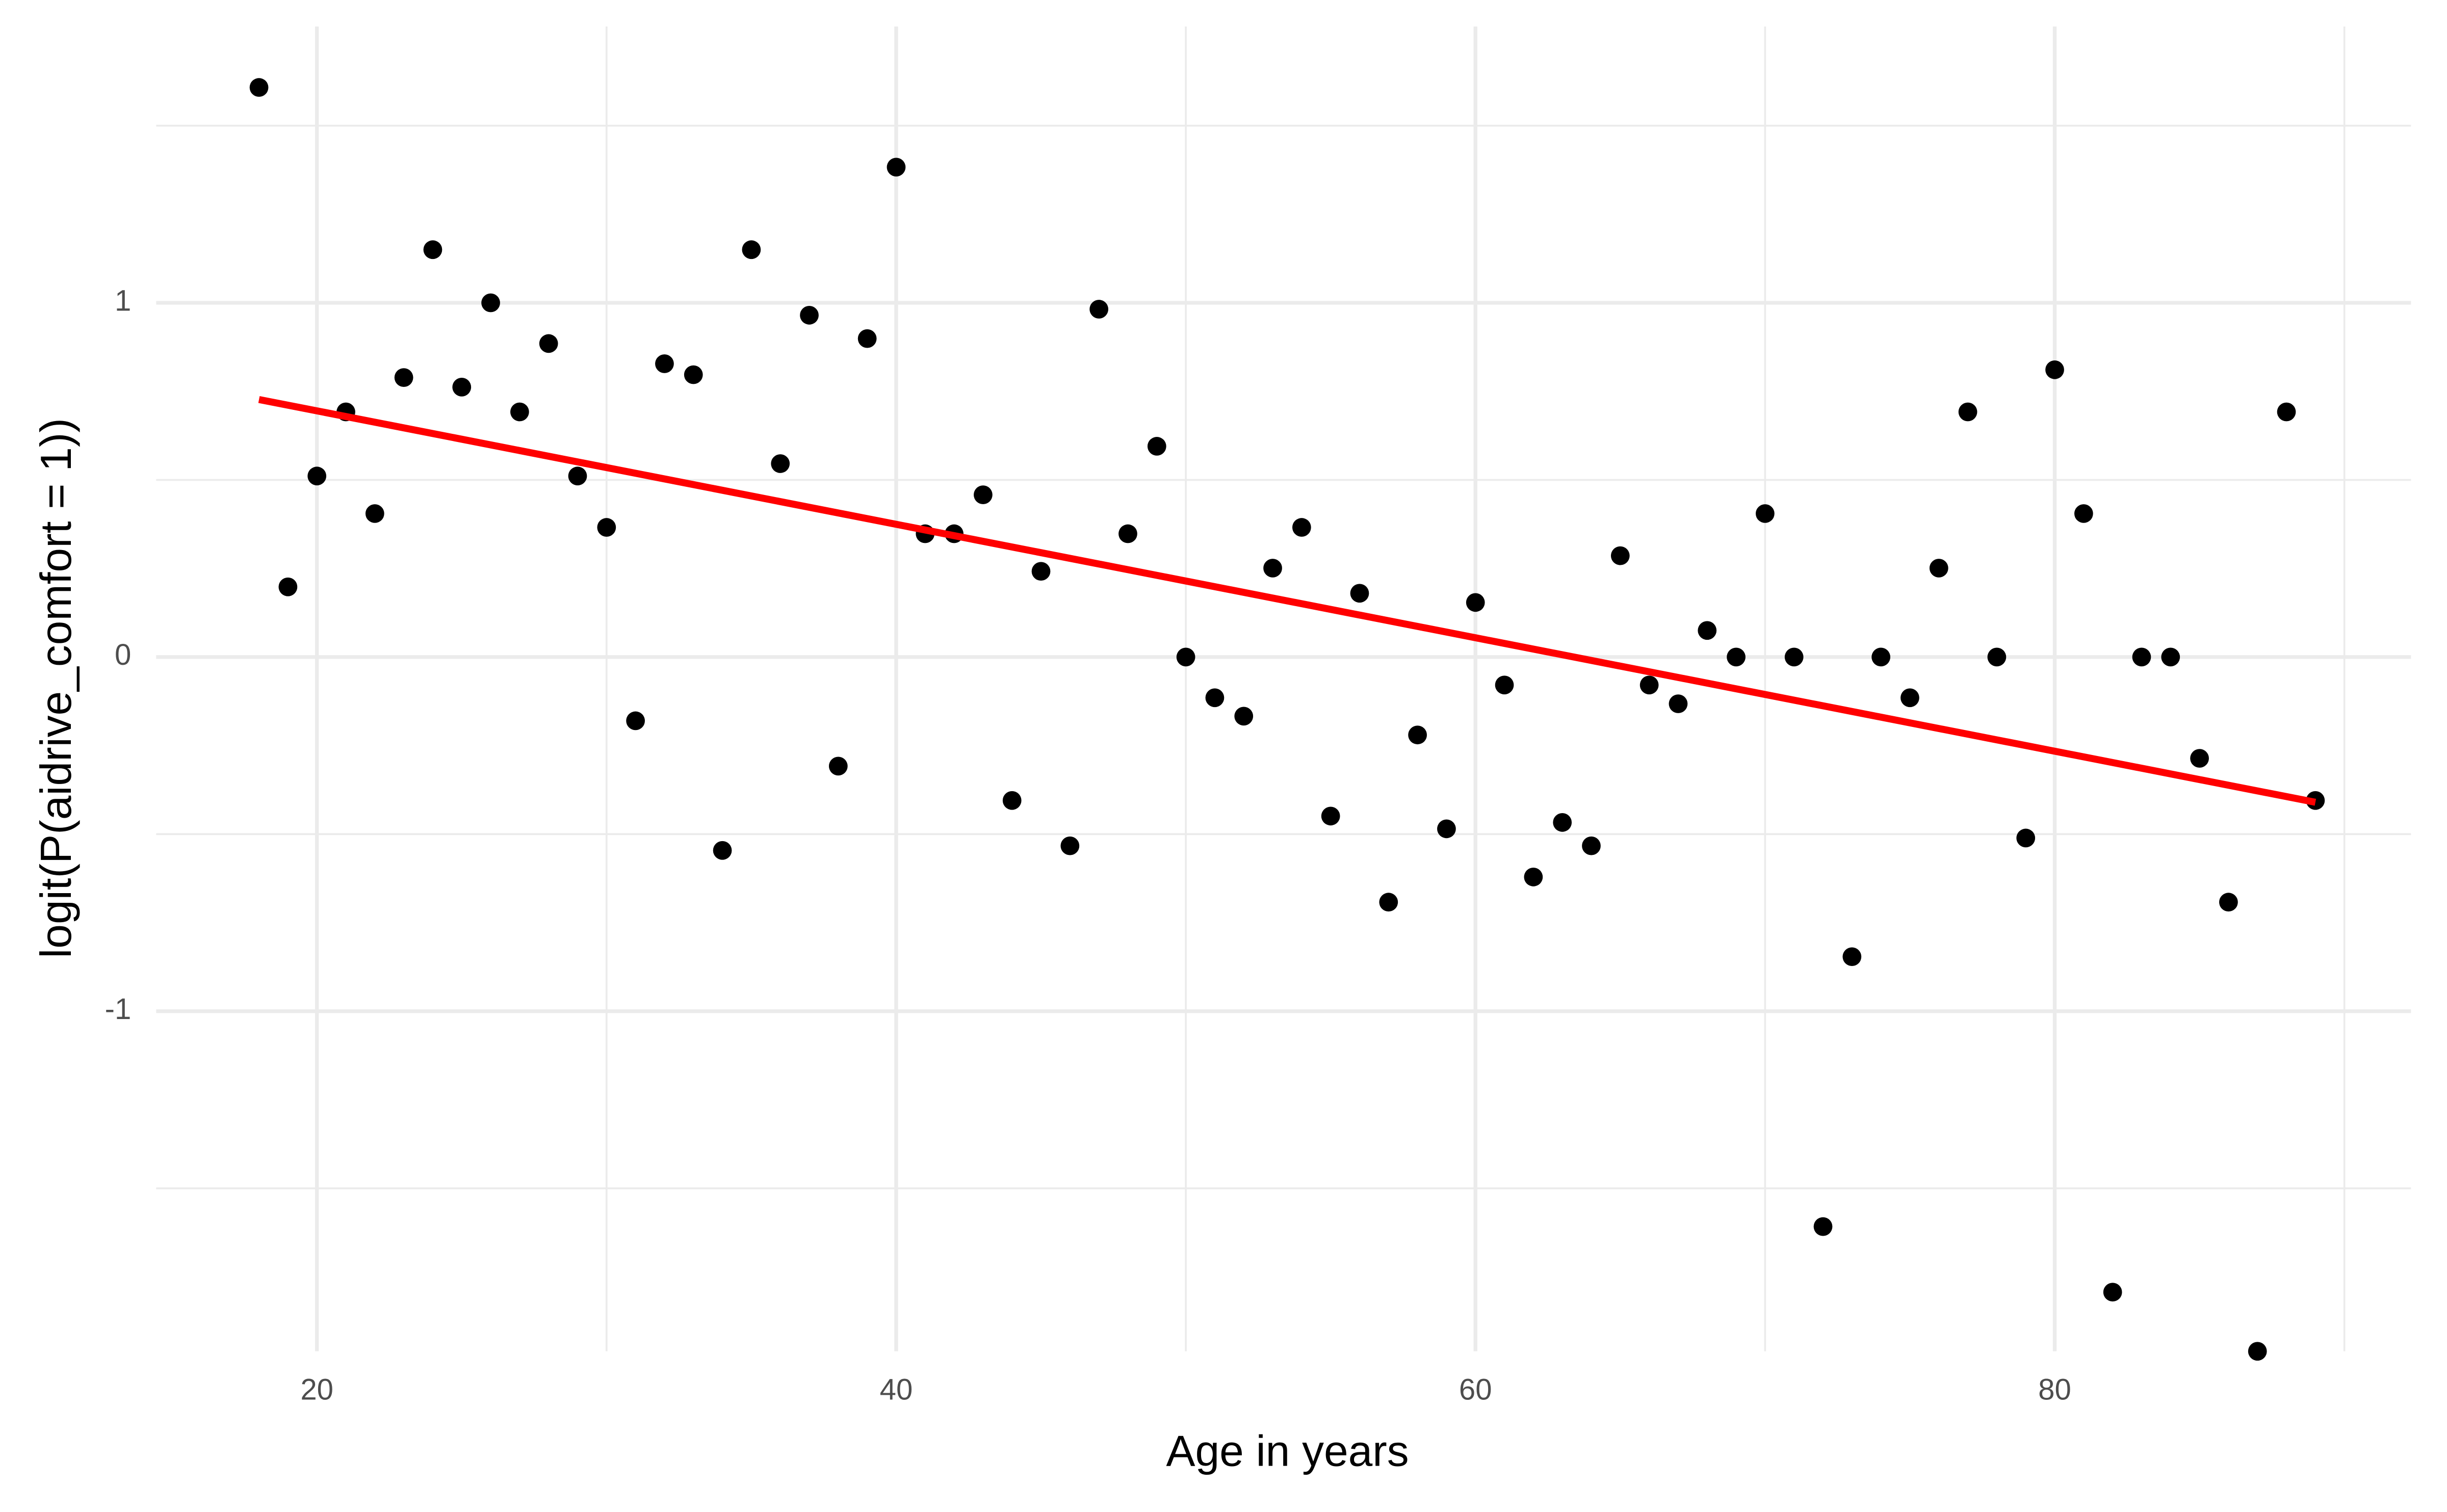 This screenshot has width=2447, height=1512. What do you see at coordinates (896, 1389) in the screenshot?
I see `x-tick-label: 40` at bounding box center [896, 1389].